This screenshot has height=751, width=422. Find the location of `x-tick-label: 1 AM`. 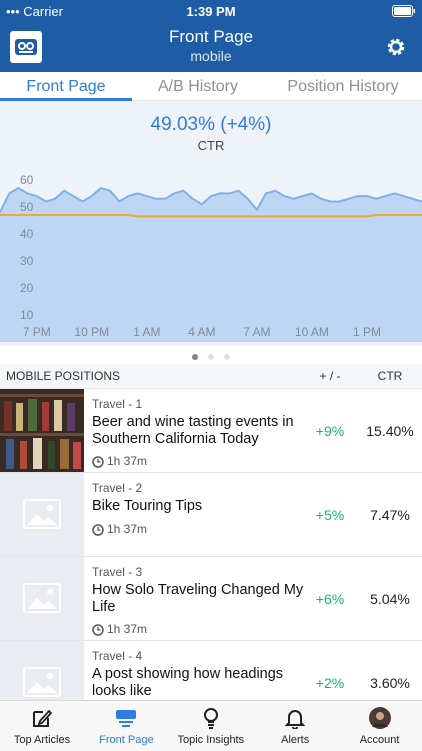

x-tick-label: 1 AM is located at coordinates (146, 332).